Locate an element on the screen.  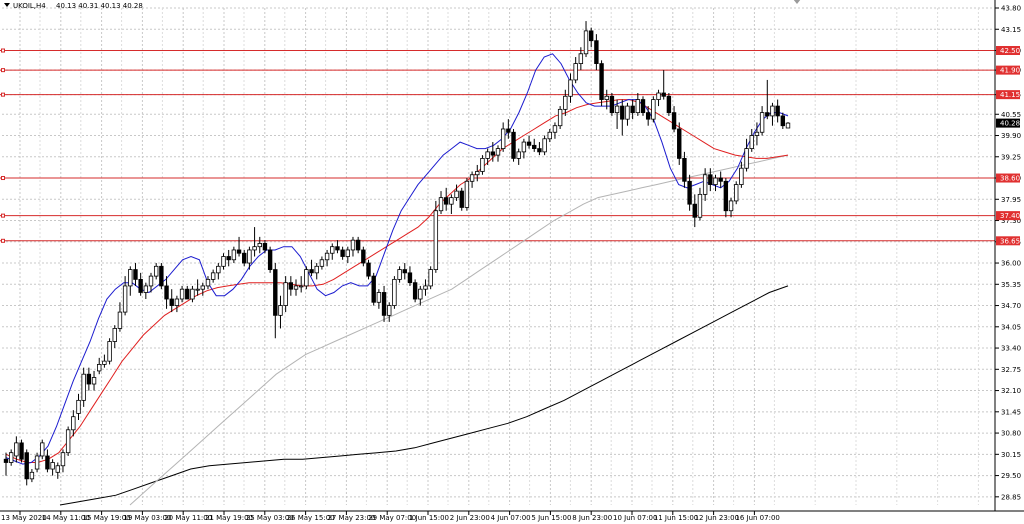
time-tick-label: 29 May 07:00 is located at coordinates (392, 518).